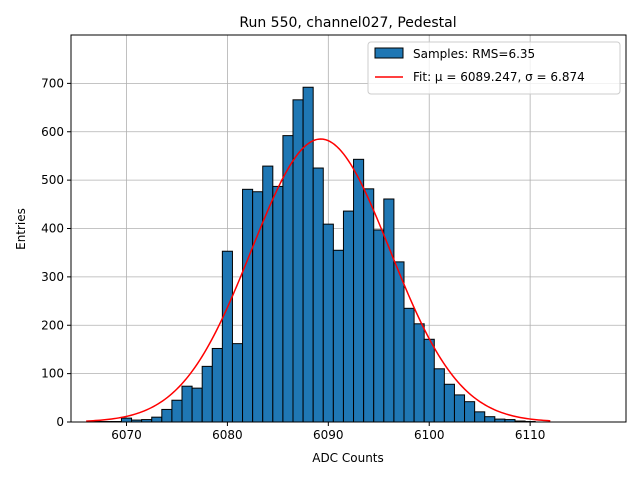 The width and height of the screenshot is (640, 480). Describe the element at coordinates (52, 374) in the screenshot. I see `y-tick-label: 100` at that location.